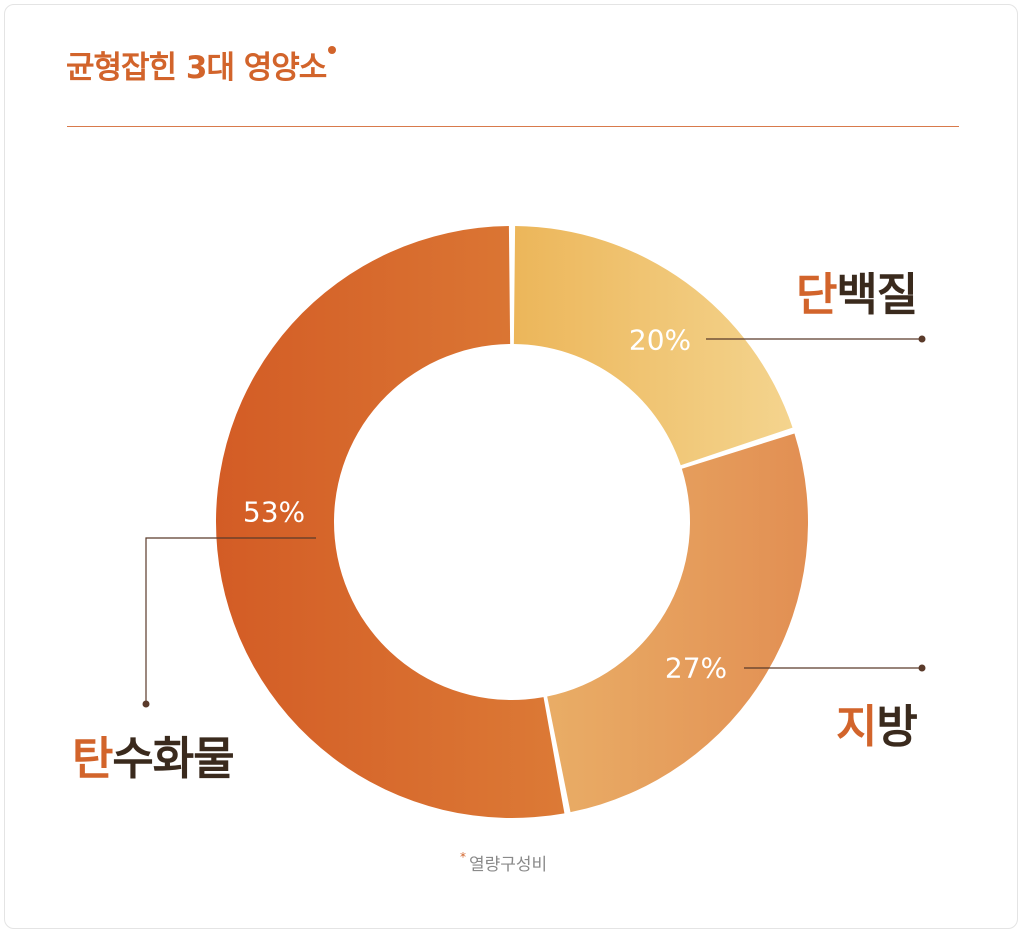 This screenshot has width=1024, height=935. What do you see at coordinates (922, 668) in the screenshot?
I see `leader-fat-dot` at bounding box center [922, 668].